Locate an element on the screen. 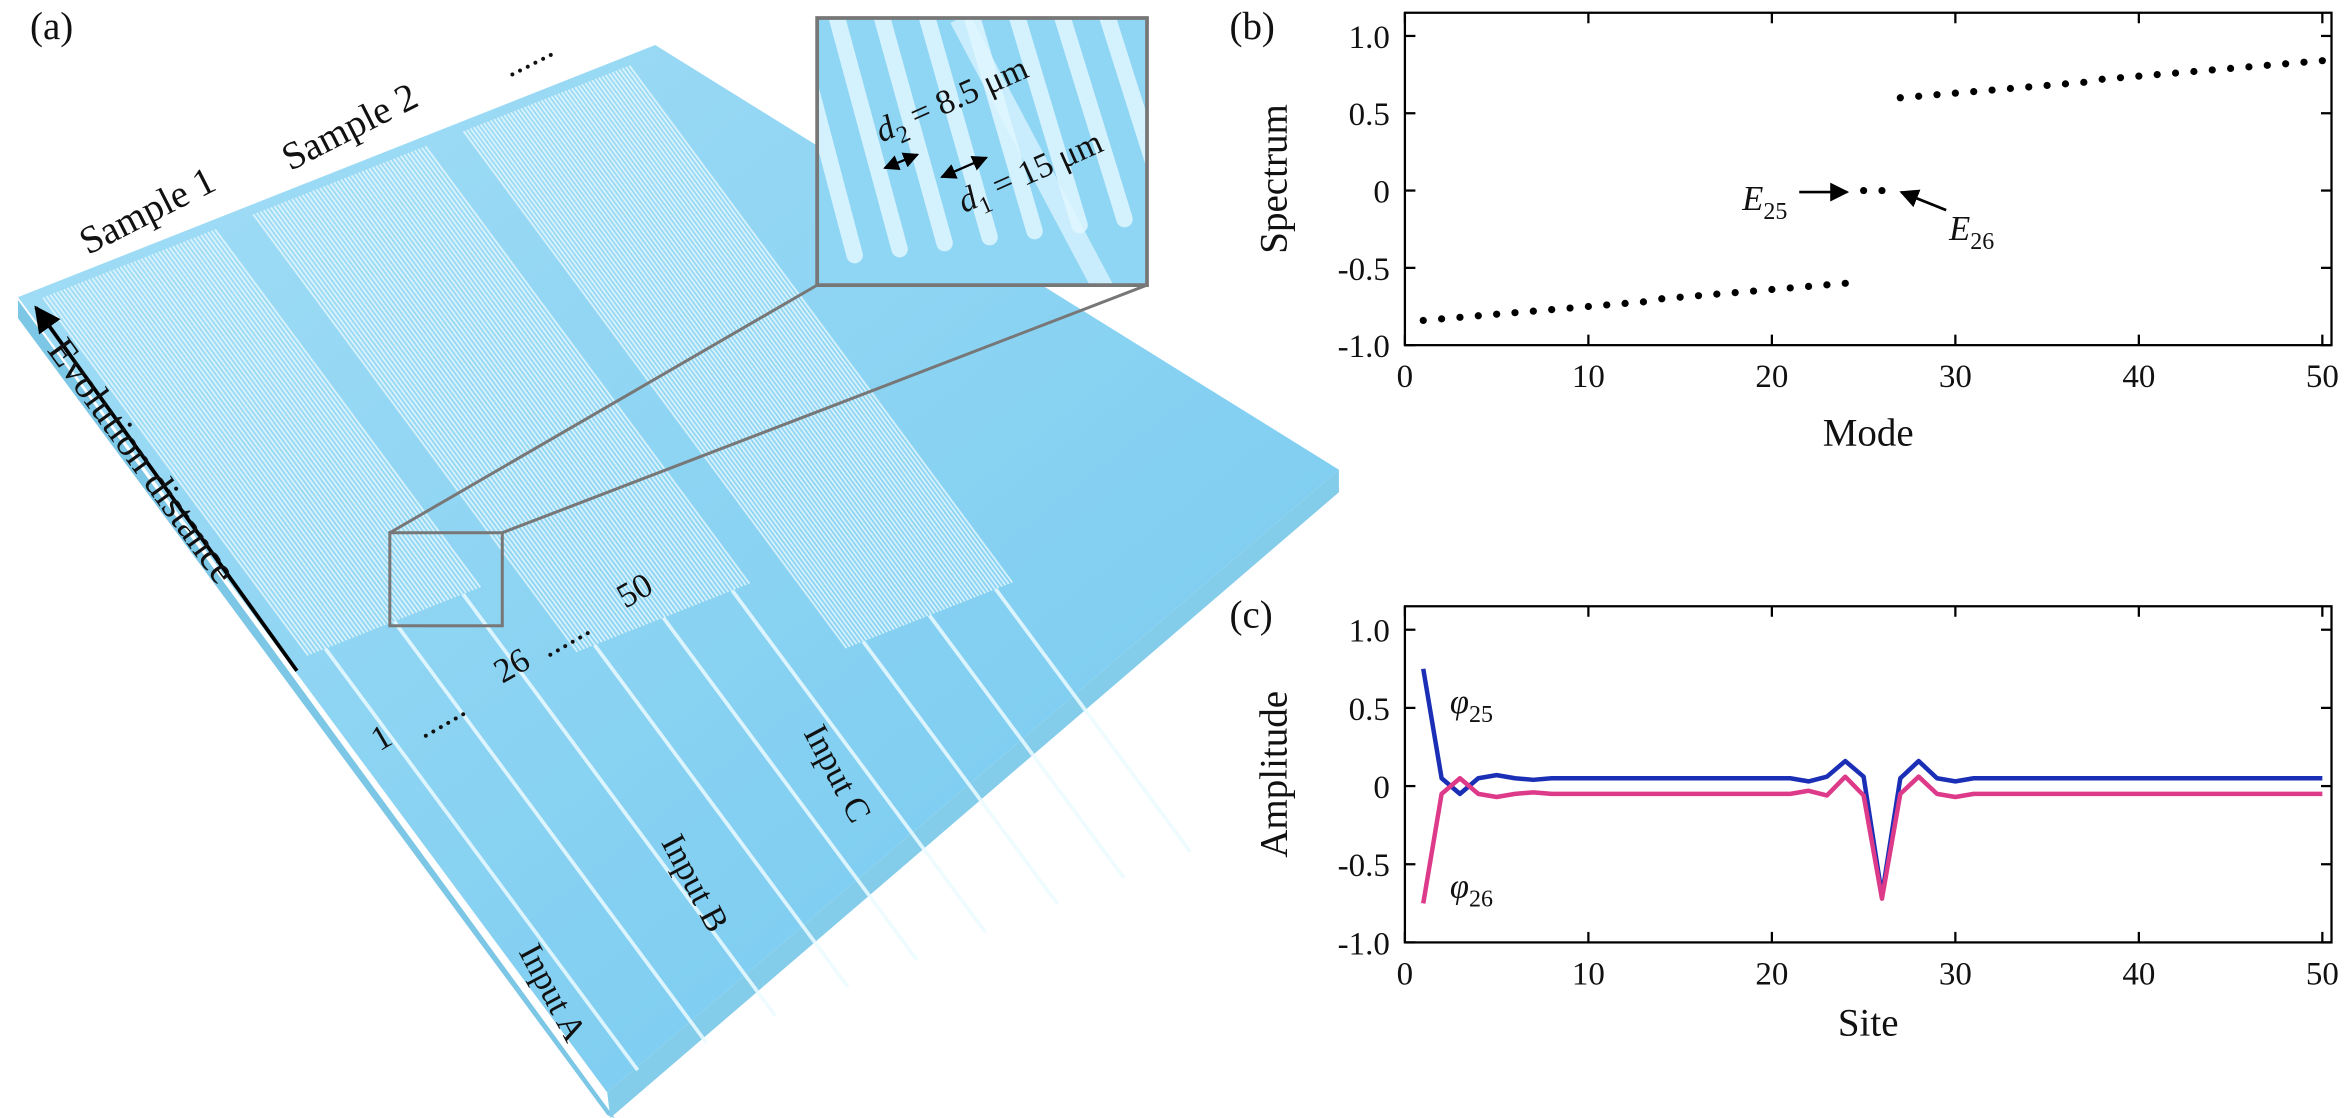 Image resolution: width=2351 pixels, height=1118 pixels. y-tick-label: 0.5 is located at coordinates (1369, 710).